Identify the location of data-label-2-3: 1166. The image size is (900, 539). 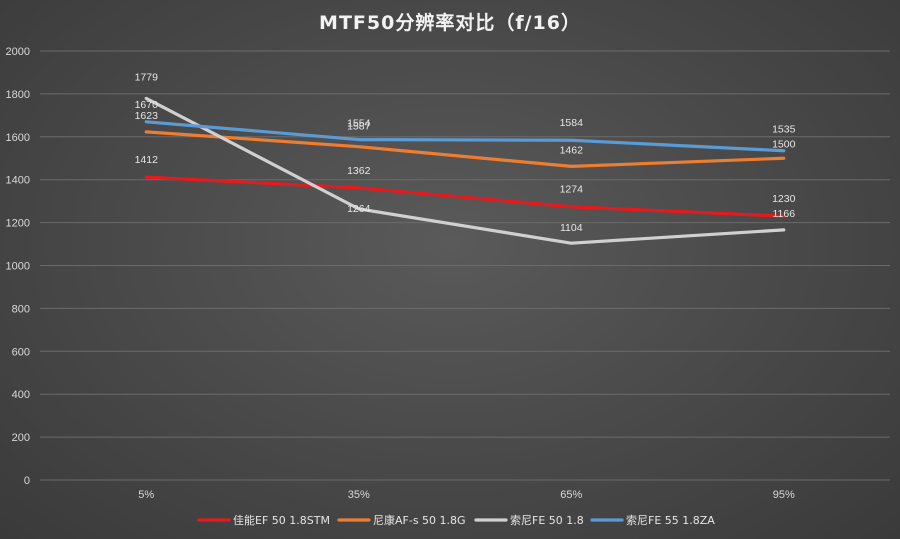
(783, 214).